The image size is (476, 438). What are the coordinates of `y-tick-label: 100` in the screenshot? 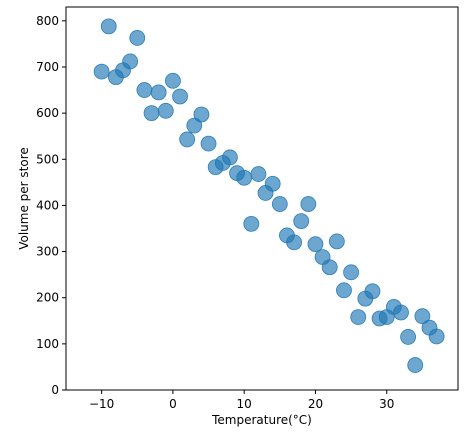 It's located at (47, 344).